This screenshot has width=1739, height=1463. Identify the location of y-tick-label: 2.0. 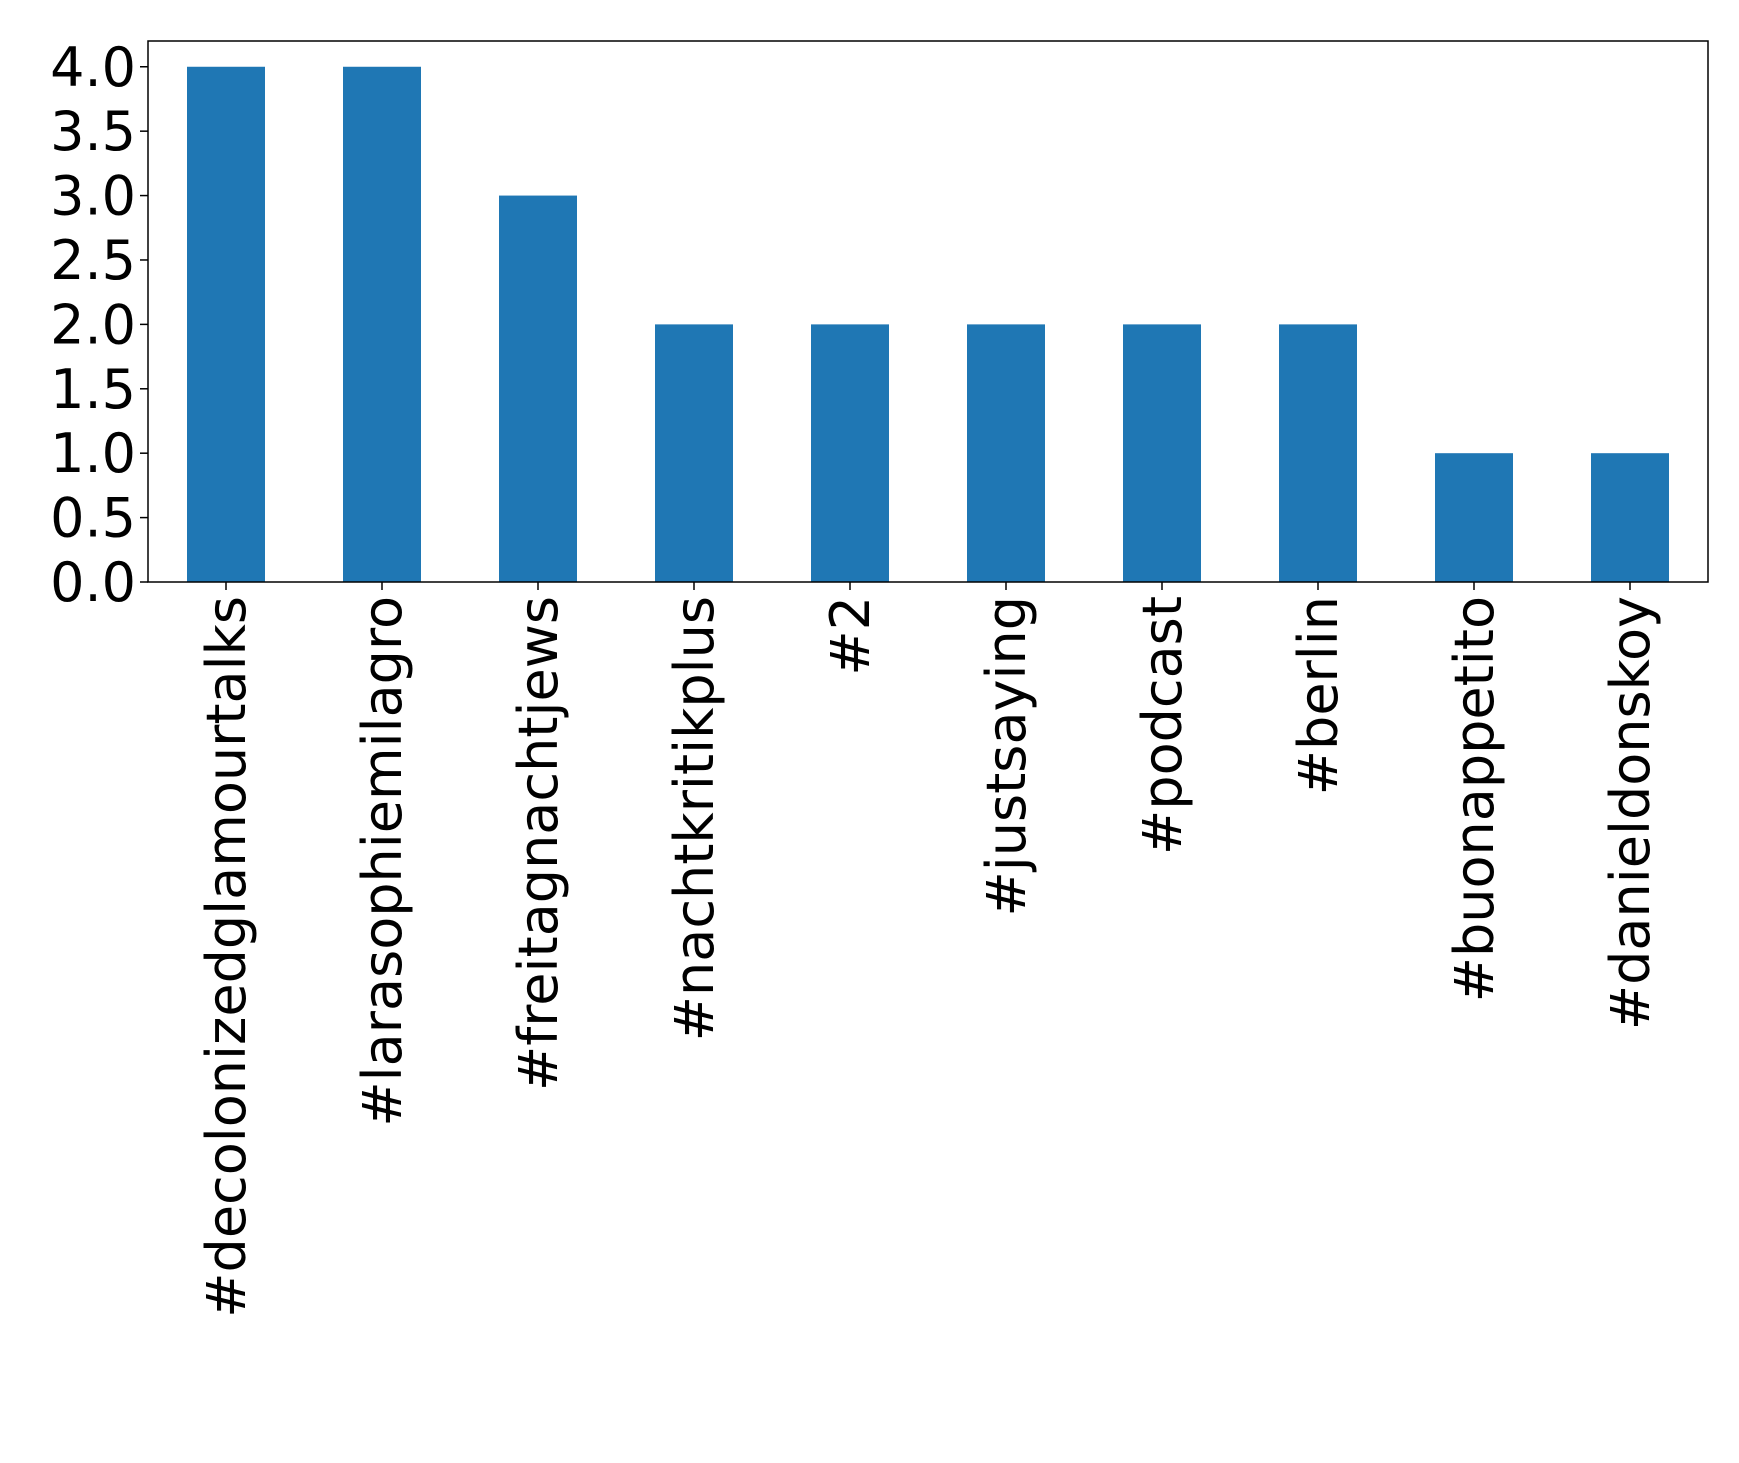
(93, 324).